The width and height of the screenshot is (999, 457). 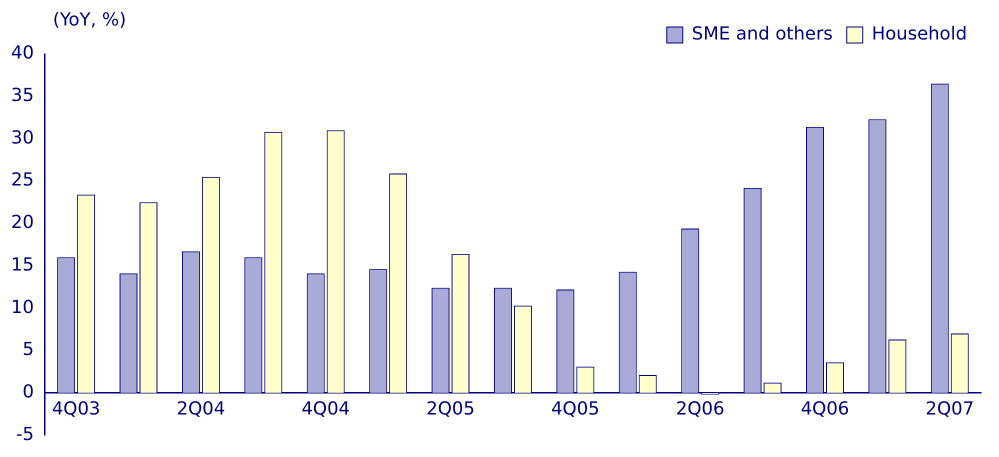 I want to click on x-tick-label: 4Q05, so click(x=575, y=409).